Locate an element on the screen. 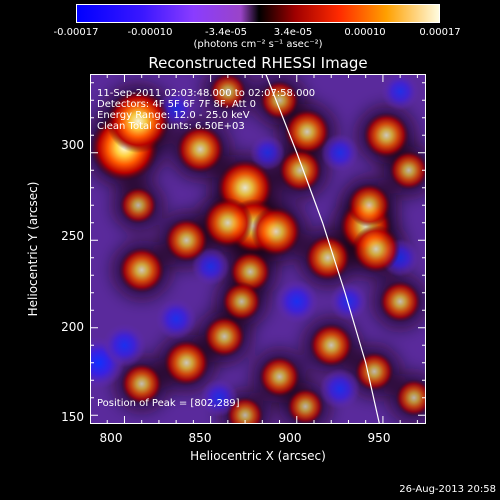  x-tick-label: 850 is located at coordinates (200, 438).